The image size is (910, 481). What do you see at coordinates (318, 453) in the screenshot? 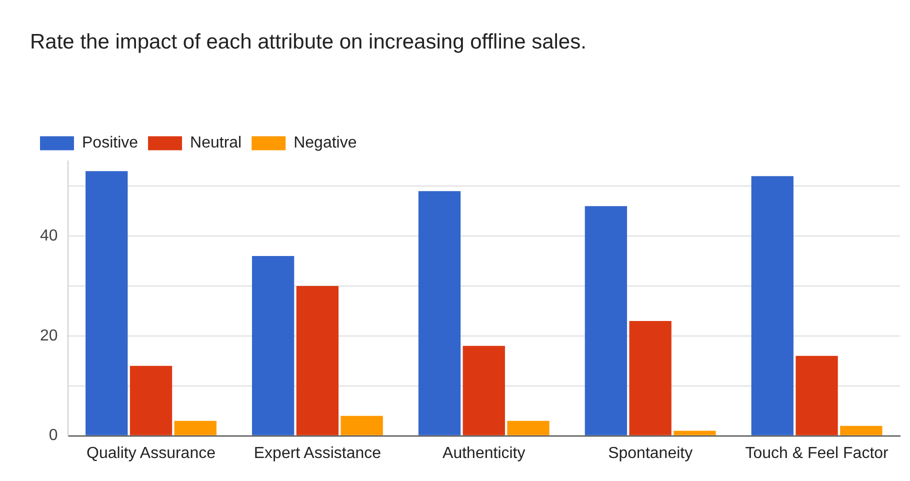
I see `x-tick-label: Expert Assistance` at bounding box center [318, 453].